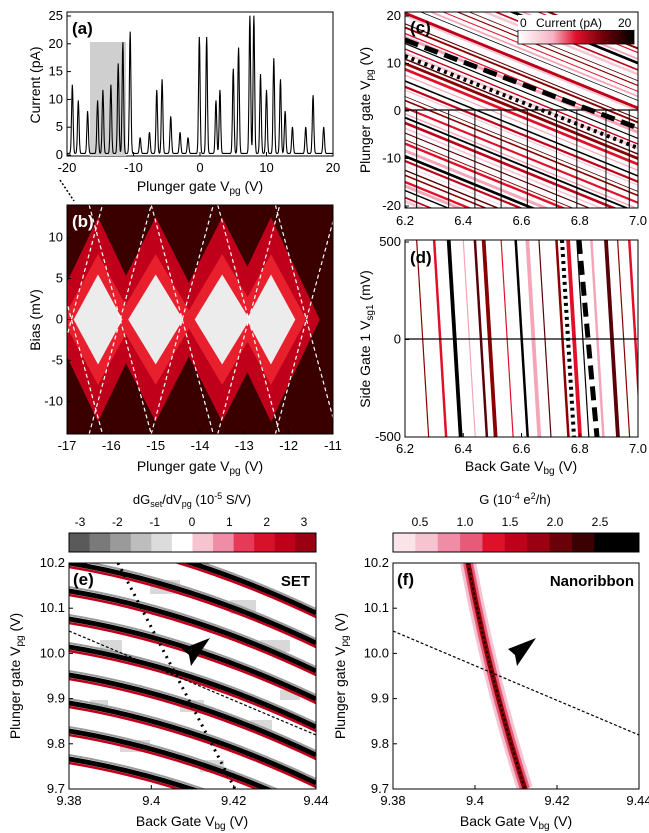 This screenshot has height=833, width=649. What do you see at coordinates (52, 562) in the screenshot?
I see `panel-e-ytick-label: 10.2` at bounding box center [52, 562].